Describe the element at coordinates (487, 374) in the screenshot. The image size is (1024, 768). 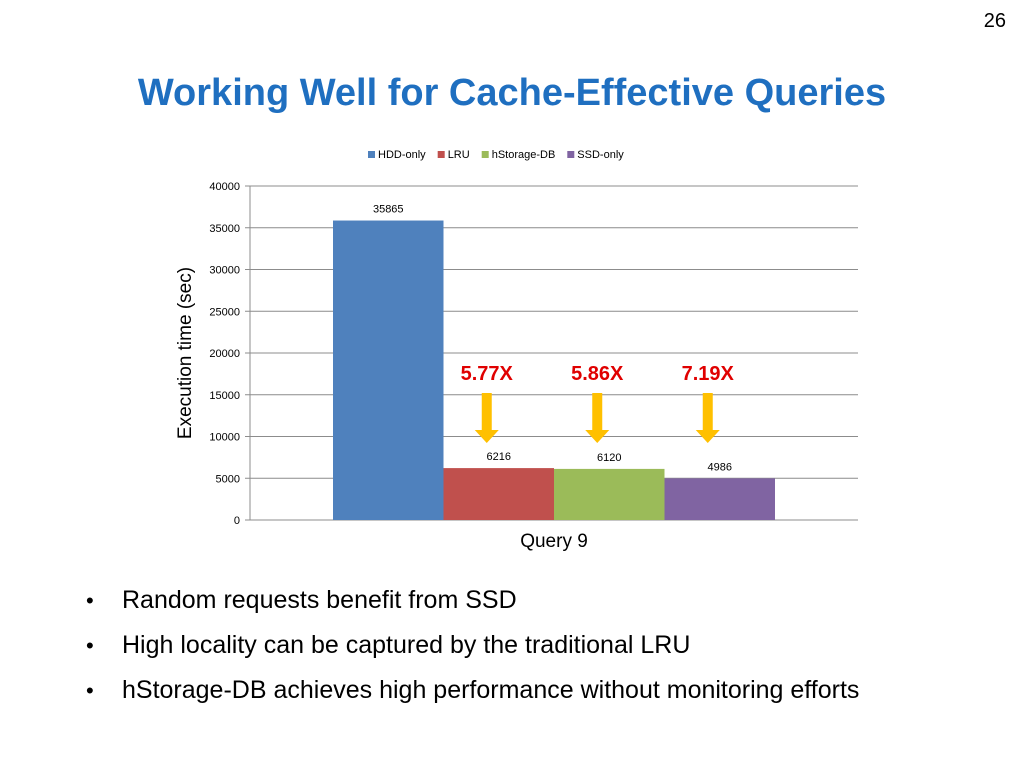
I see `speedup-label: 5.77X` at that location.